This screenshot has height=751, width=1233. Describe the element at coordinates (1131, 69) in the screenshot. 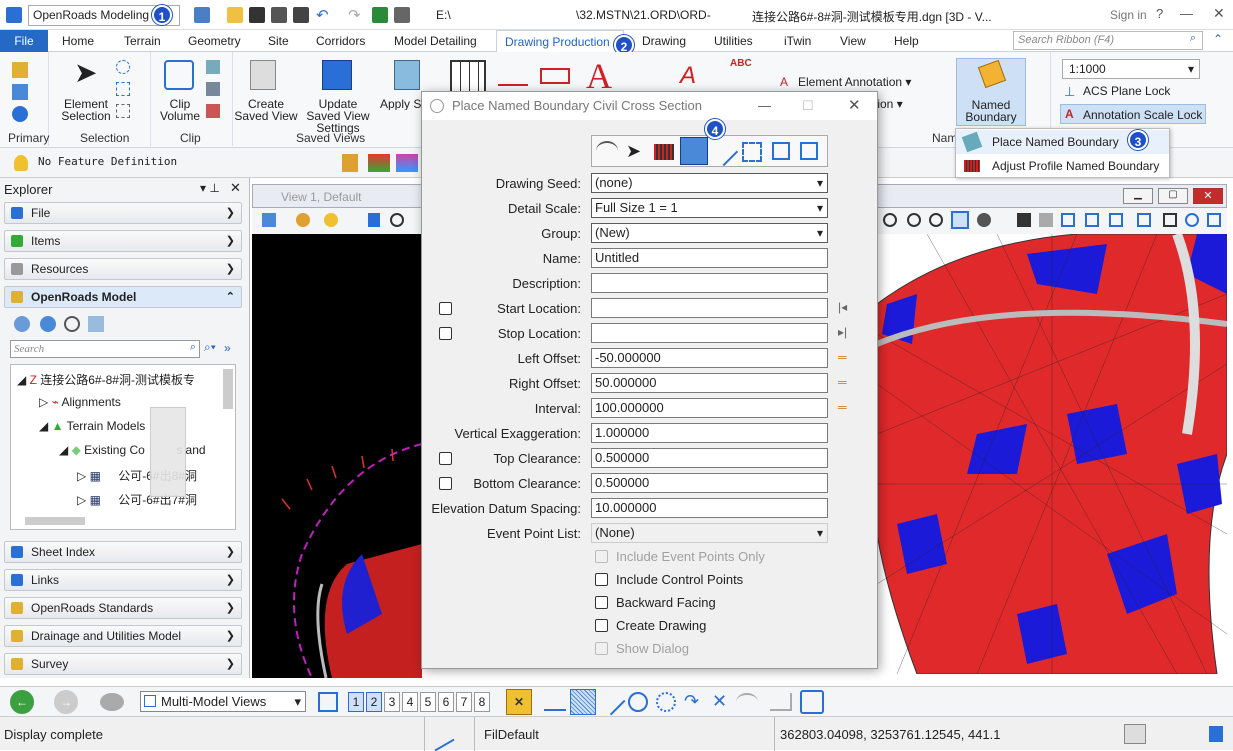

I see `annotation-scale-select: 1:1000 ▾` at that location.